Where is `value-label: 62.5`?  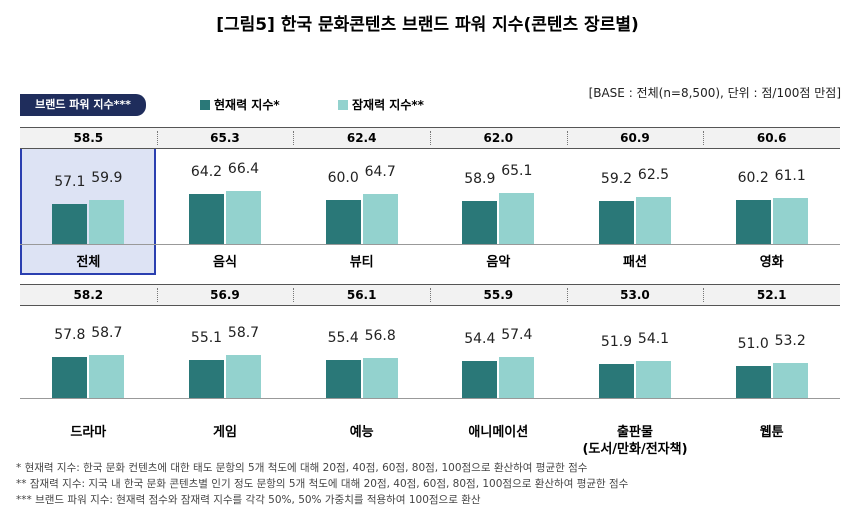
value-label: 62.5 is located at coordinates (653, 174).